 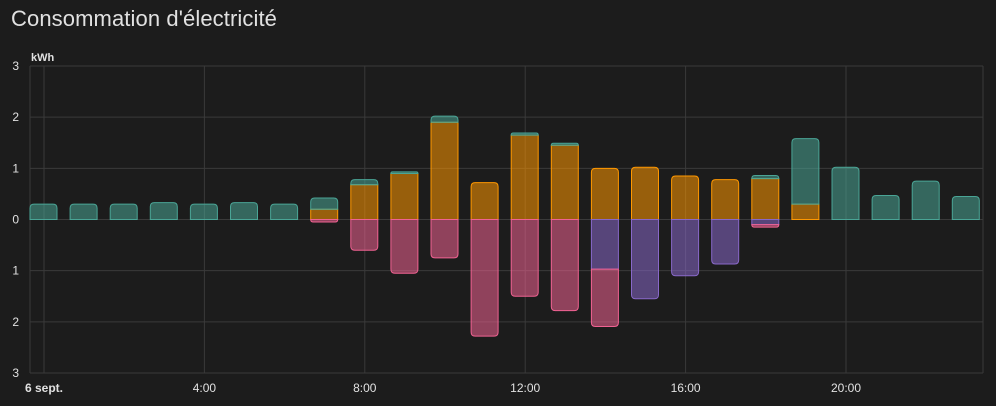 What do you see at coordinates (15, 220) in the screenshot?
I see `y-tick-label: 0` at bounding box center [15, 220].